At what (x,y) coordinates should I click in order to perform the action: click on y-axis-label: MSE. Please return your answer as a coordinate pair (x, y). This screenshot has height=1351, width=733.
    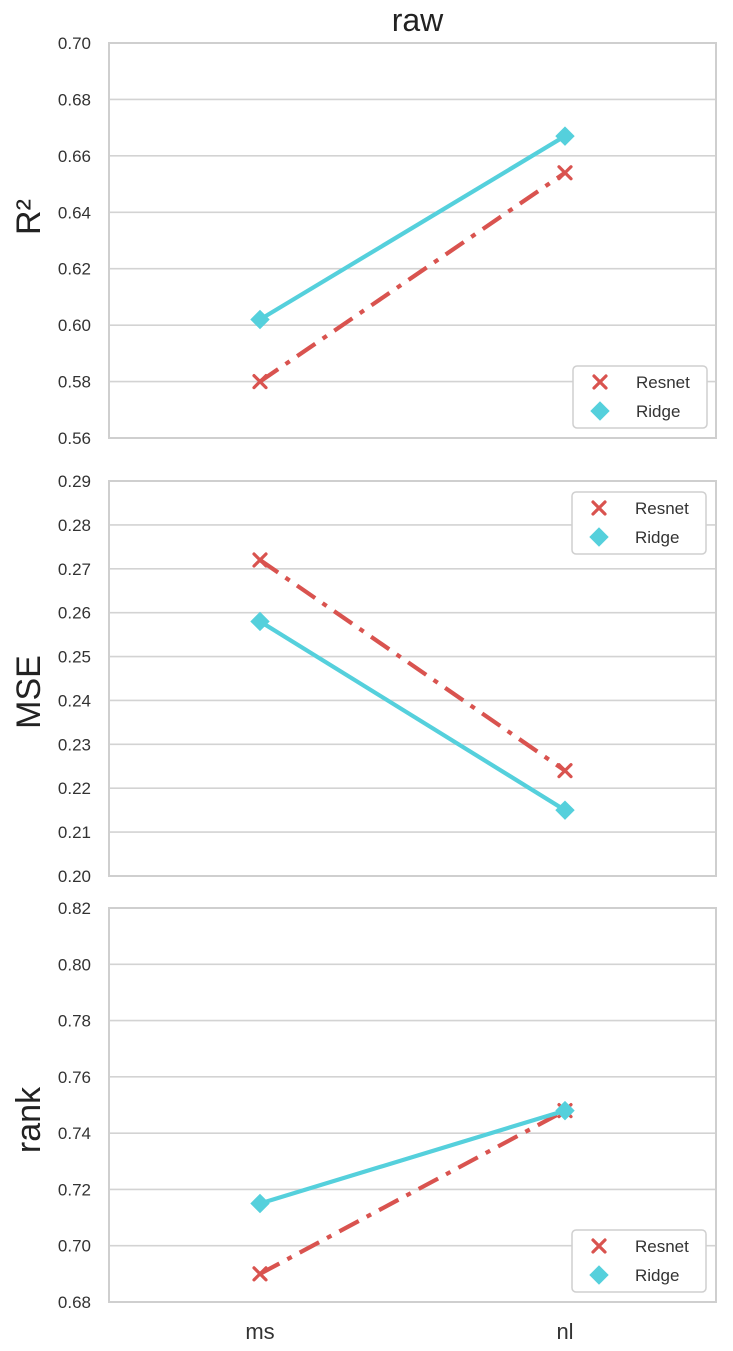
    Looking at the image, I should click on (29, 692).